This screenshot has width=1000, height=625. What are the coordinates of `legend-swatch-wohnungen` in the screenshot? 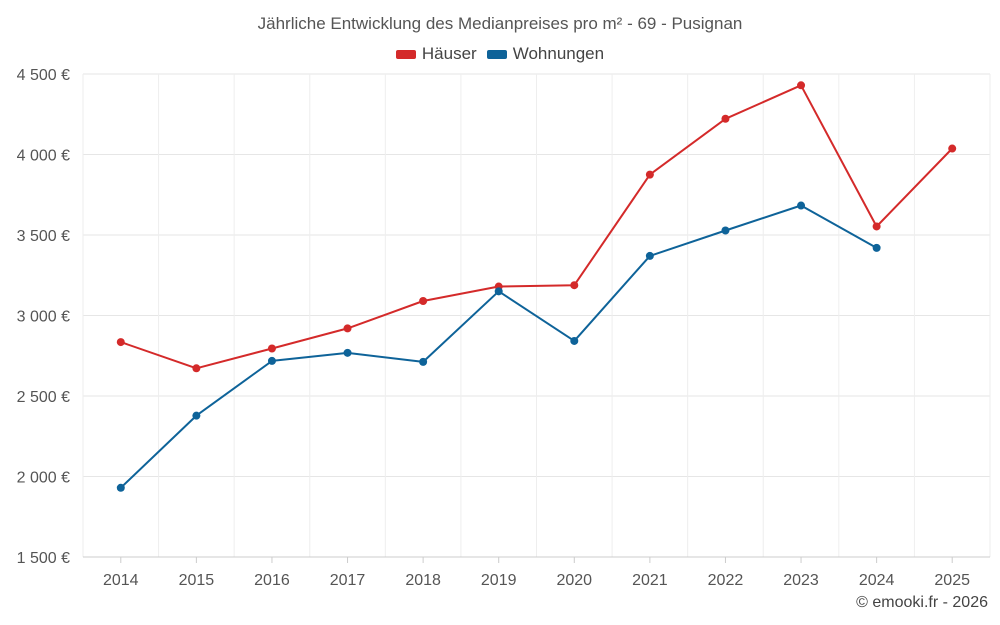 It's located at (496, 54).